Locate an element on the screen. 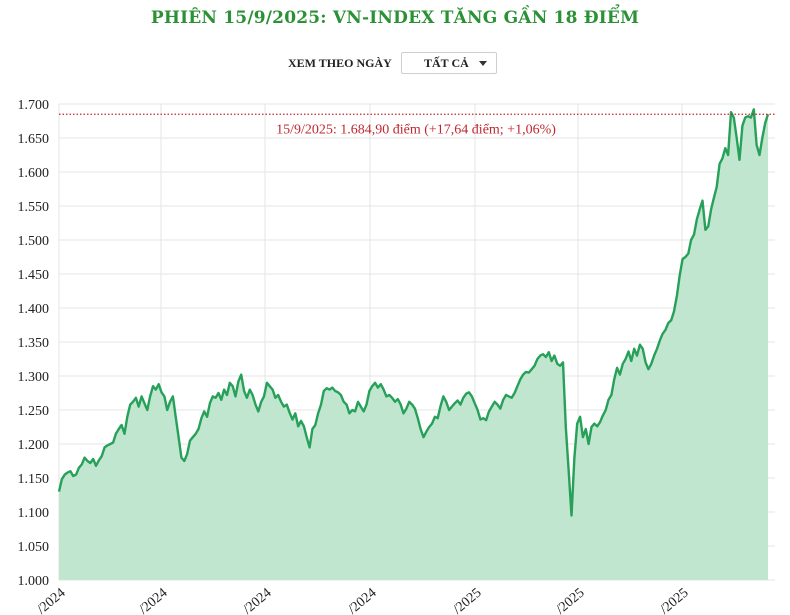  y-tick-label: 1.250 is located at coordinates (34, 411).